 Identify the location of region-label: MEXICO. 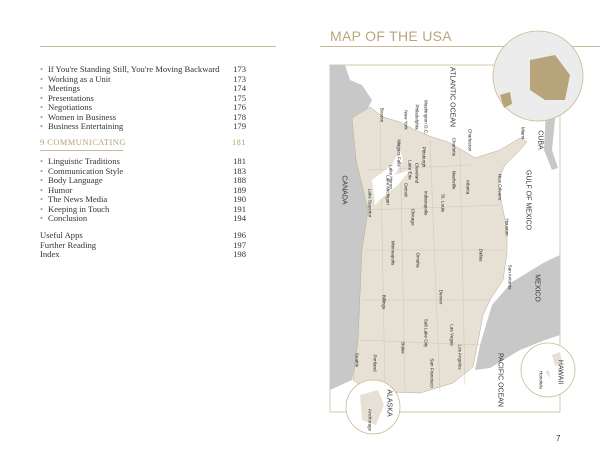
(537, 288).